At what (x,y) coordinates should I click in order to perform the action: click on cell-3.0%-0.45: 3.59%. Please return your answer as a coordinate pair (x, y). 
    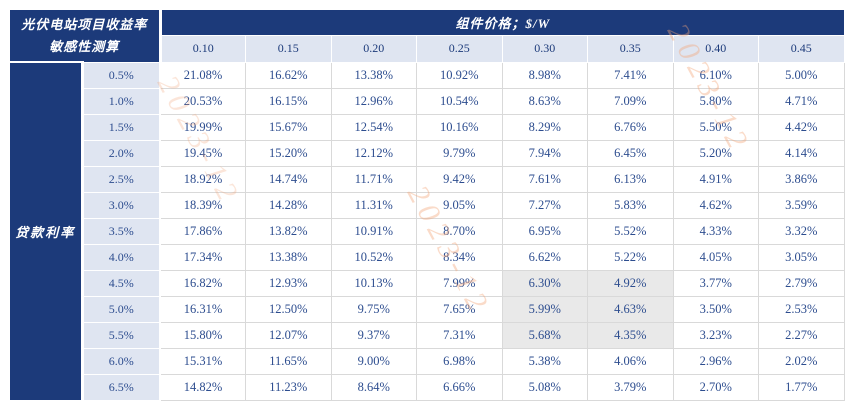
    Looking at the image, I should click on (801, 205).